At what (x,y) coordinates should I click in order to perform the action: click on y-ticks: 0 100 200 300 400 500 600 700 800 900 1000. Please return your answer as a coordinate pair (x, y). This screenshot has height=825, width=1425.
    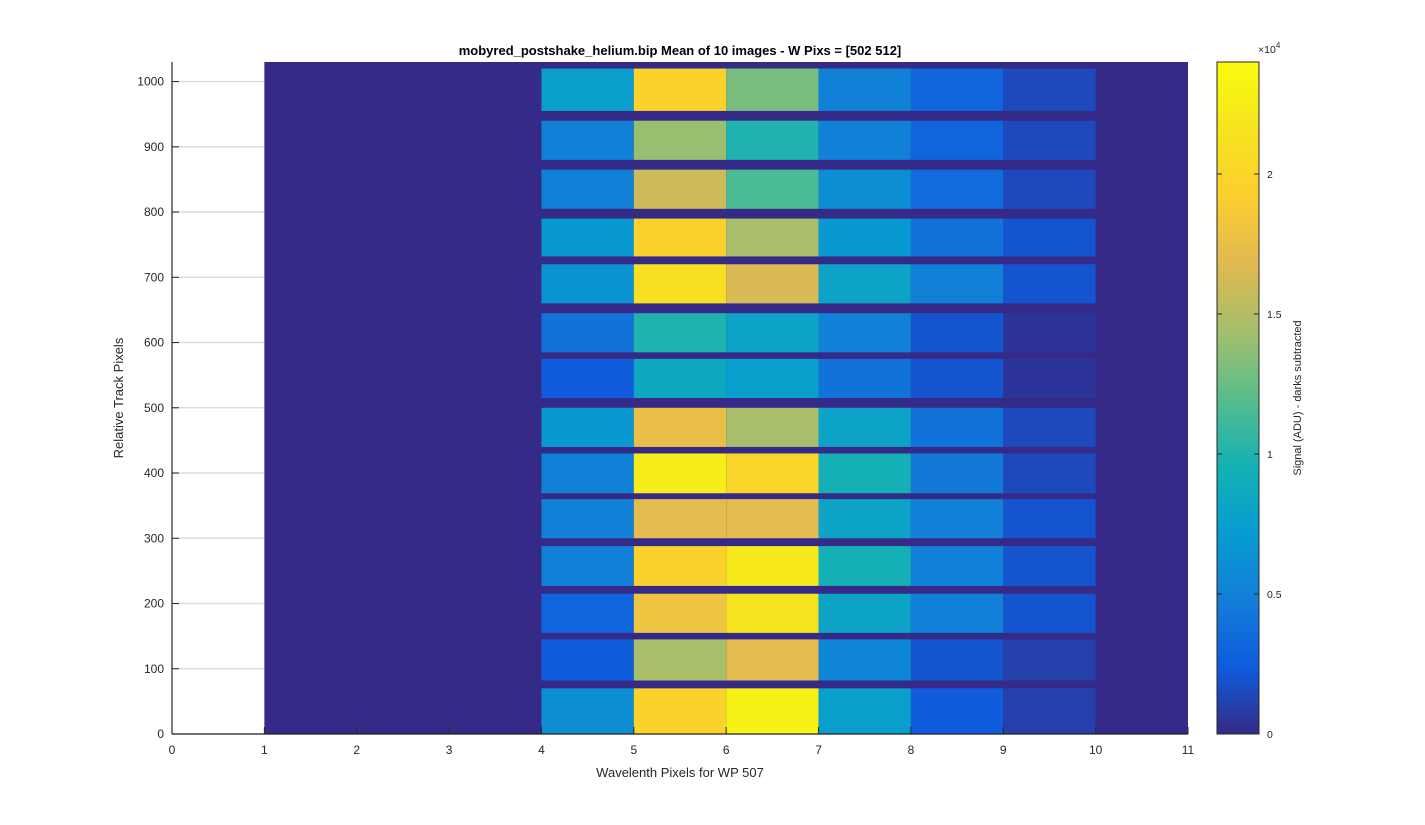
    Looking at the image, I should click on (158, 408).